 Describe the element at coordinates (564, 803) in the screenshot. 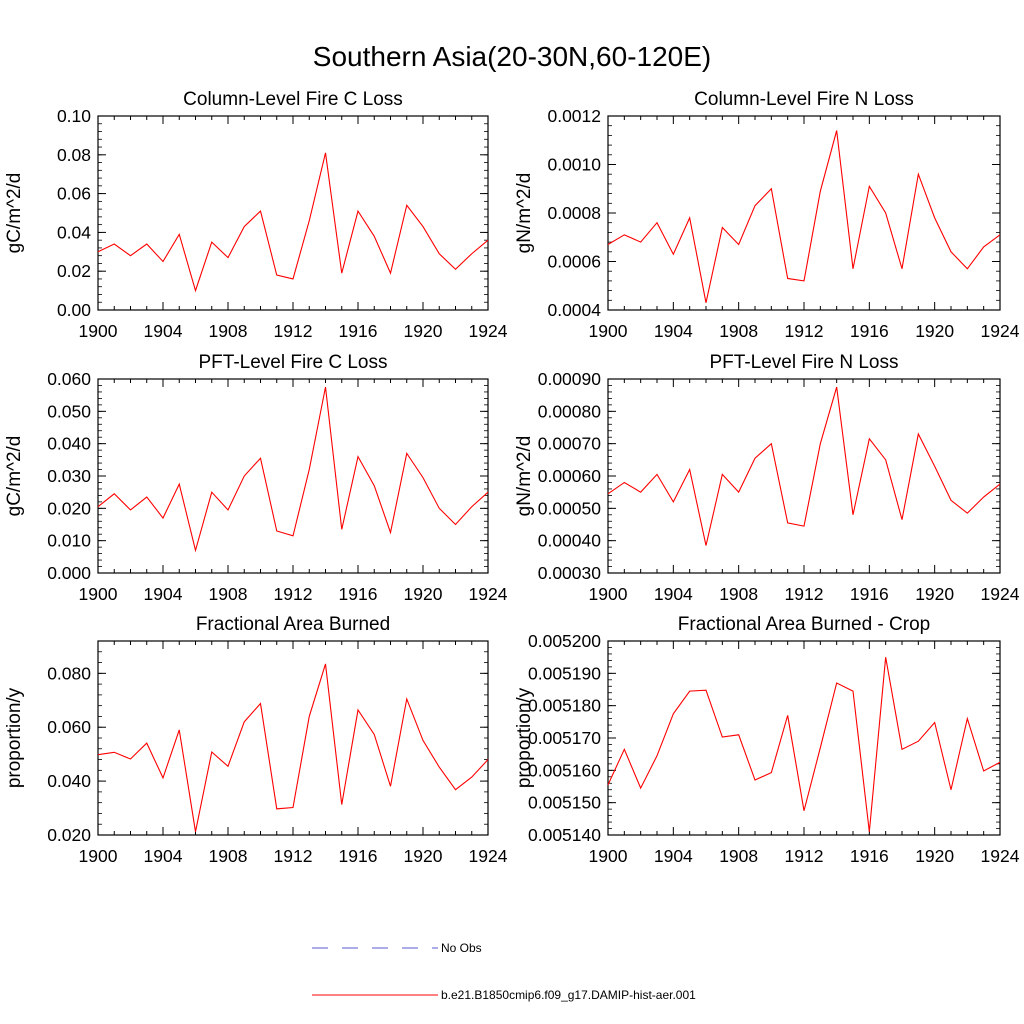

I see `y-tick-label: 0.005150` at that location.